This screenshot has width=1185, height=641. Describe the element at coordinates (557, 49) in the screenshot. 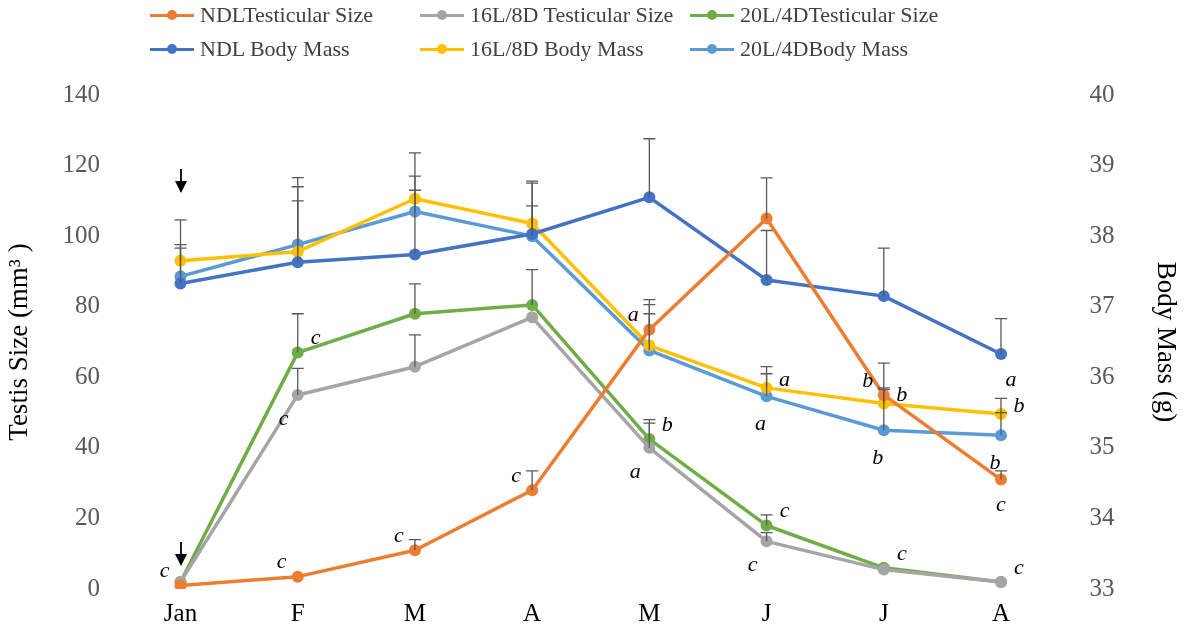

I see `legend-label: 16L/8D Body Mass` at that location.